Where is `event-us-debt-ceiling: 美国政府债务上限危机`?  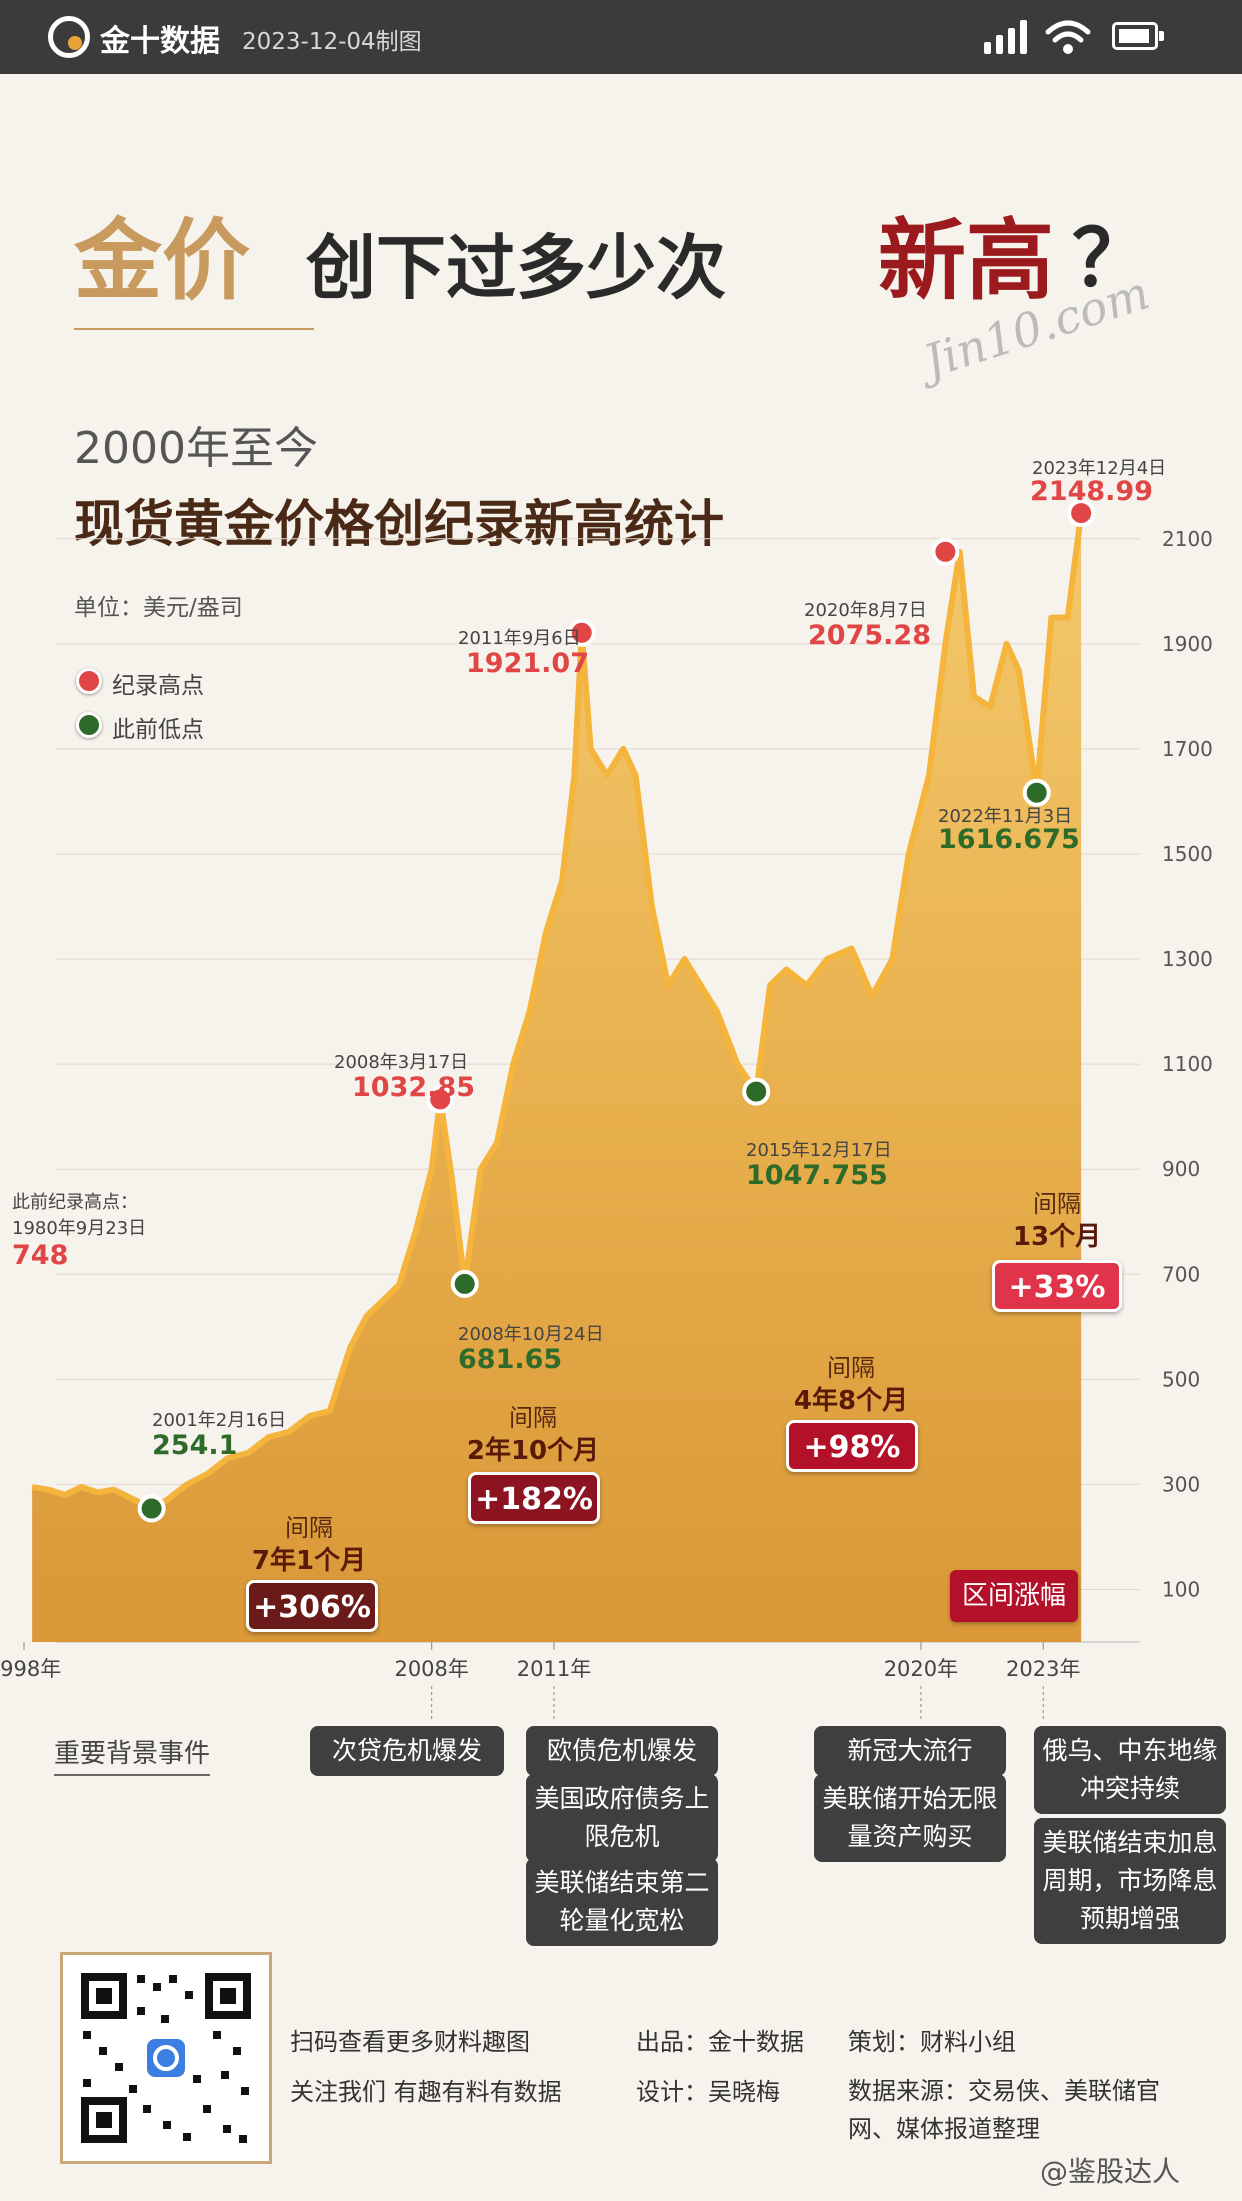 event-us-debt-ceiling: 美国政府债务上限危机 is located at coordinates (622, 1818).